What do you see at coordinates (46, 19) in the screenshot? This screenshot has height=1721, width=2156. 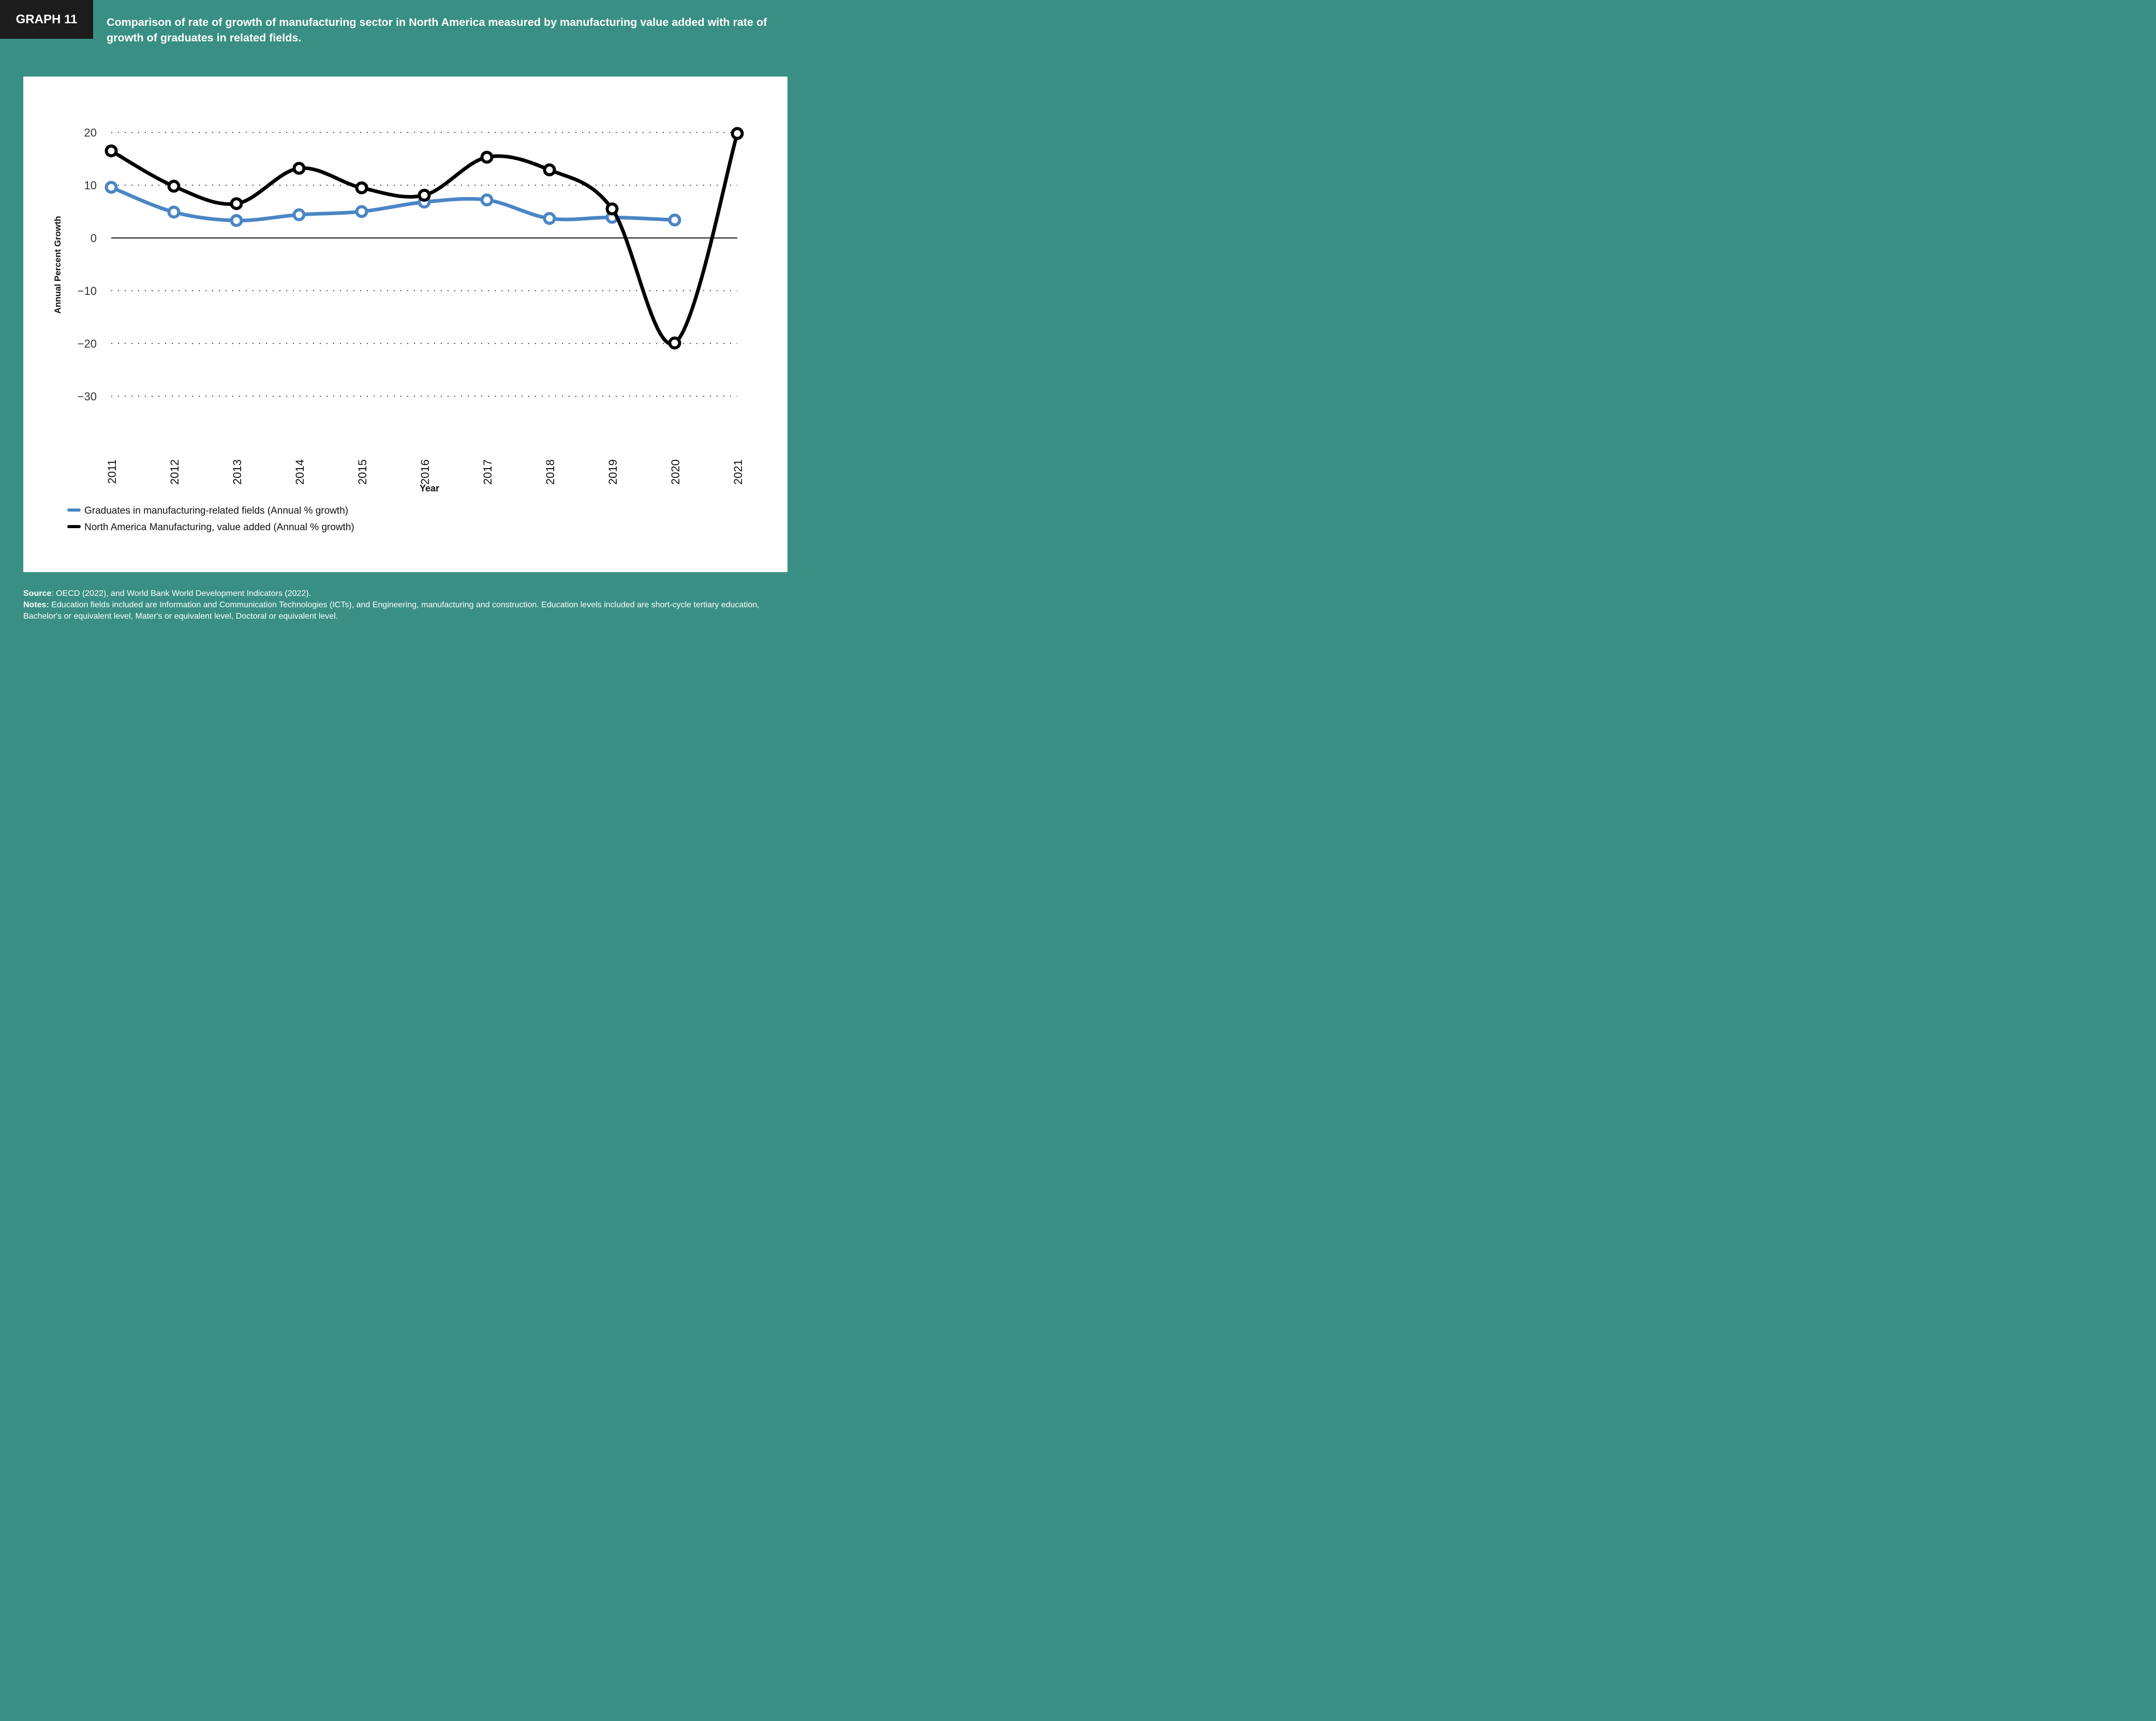 I see `graph-number-tag: GRAPH 11` at bounding box center [46, 19].